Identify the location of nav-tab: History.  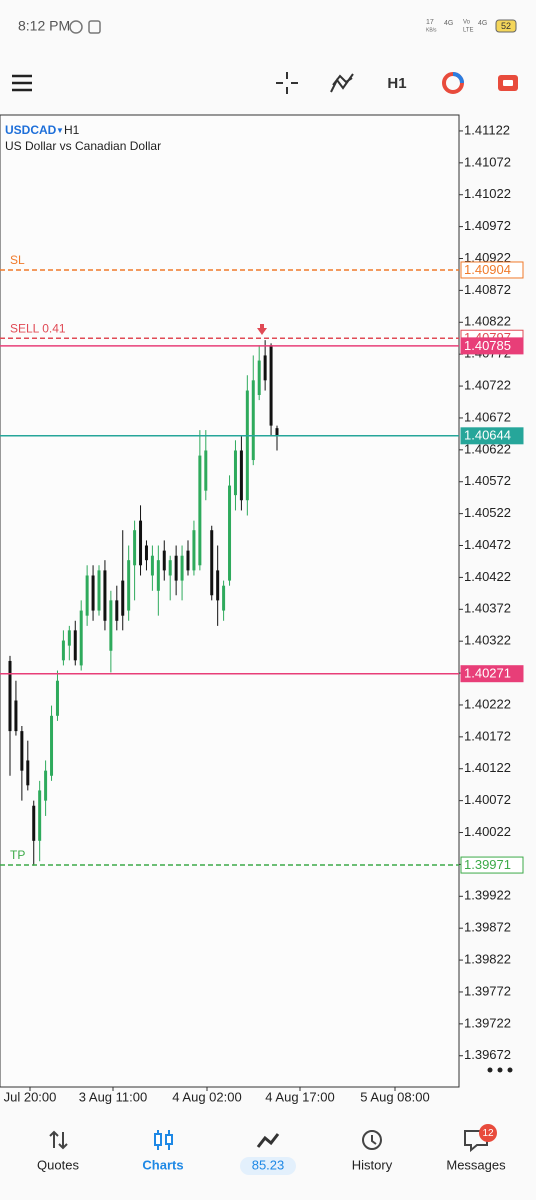
(372, 1164).